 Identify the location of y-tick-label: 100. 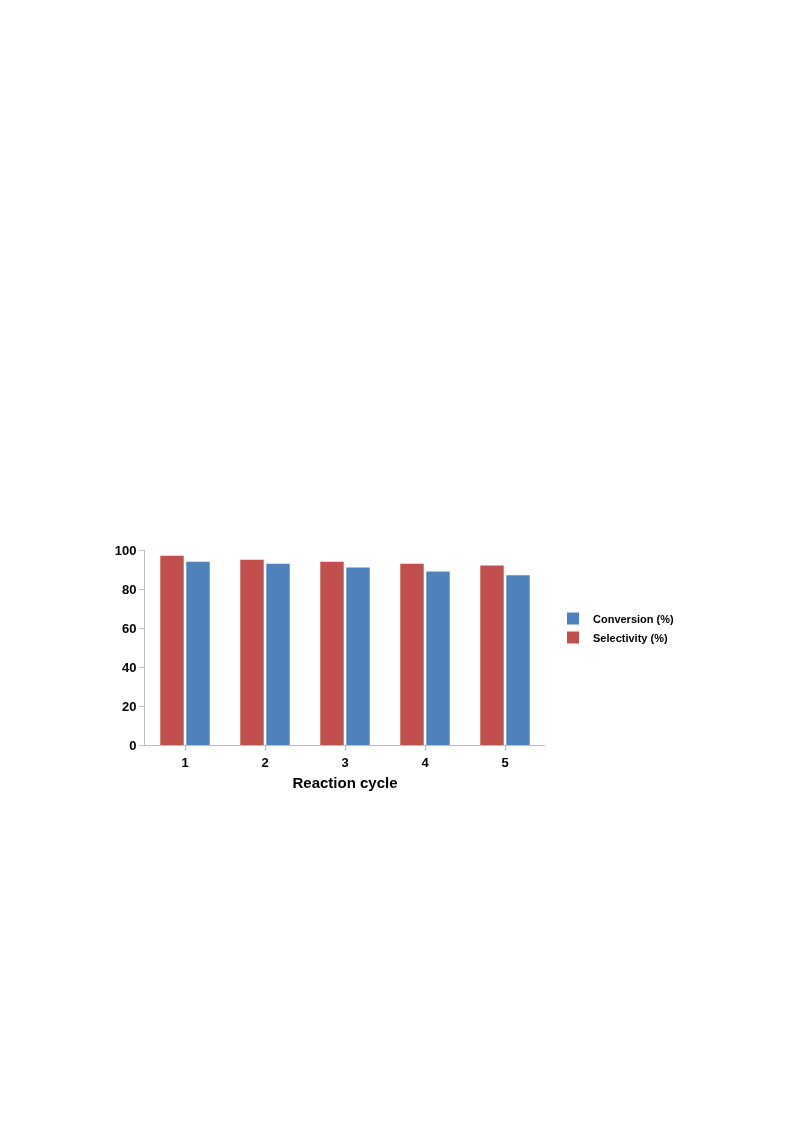
(125, 550).